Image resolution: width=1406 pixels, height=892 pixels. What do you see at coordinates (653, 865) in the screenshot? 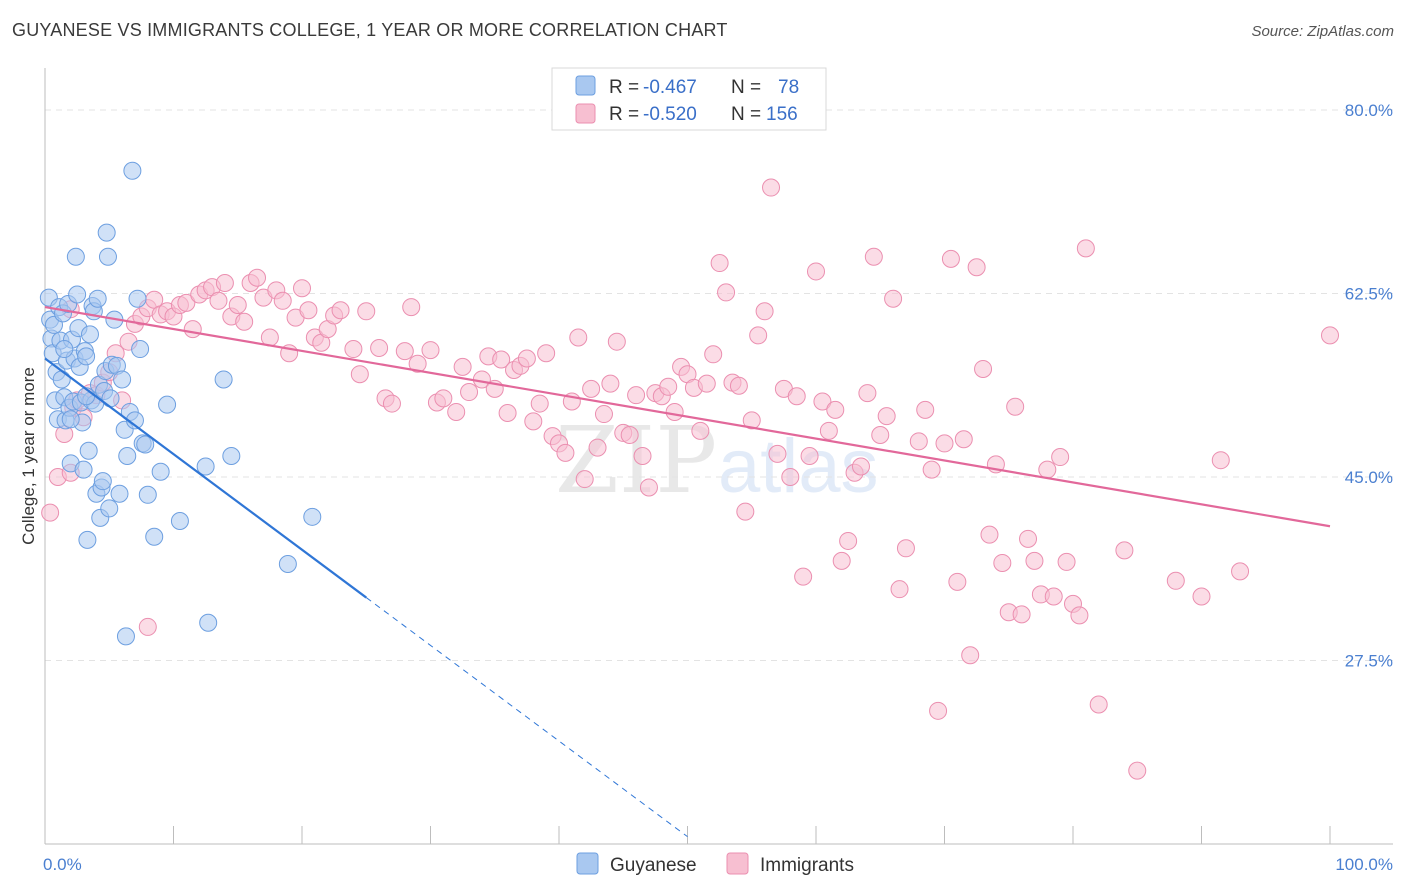
I see `legend-label-guyanese: Guyanese` at bounding box center [653, 865].